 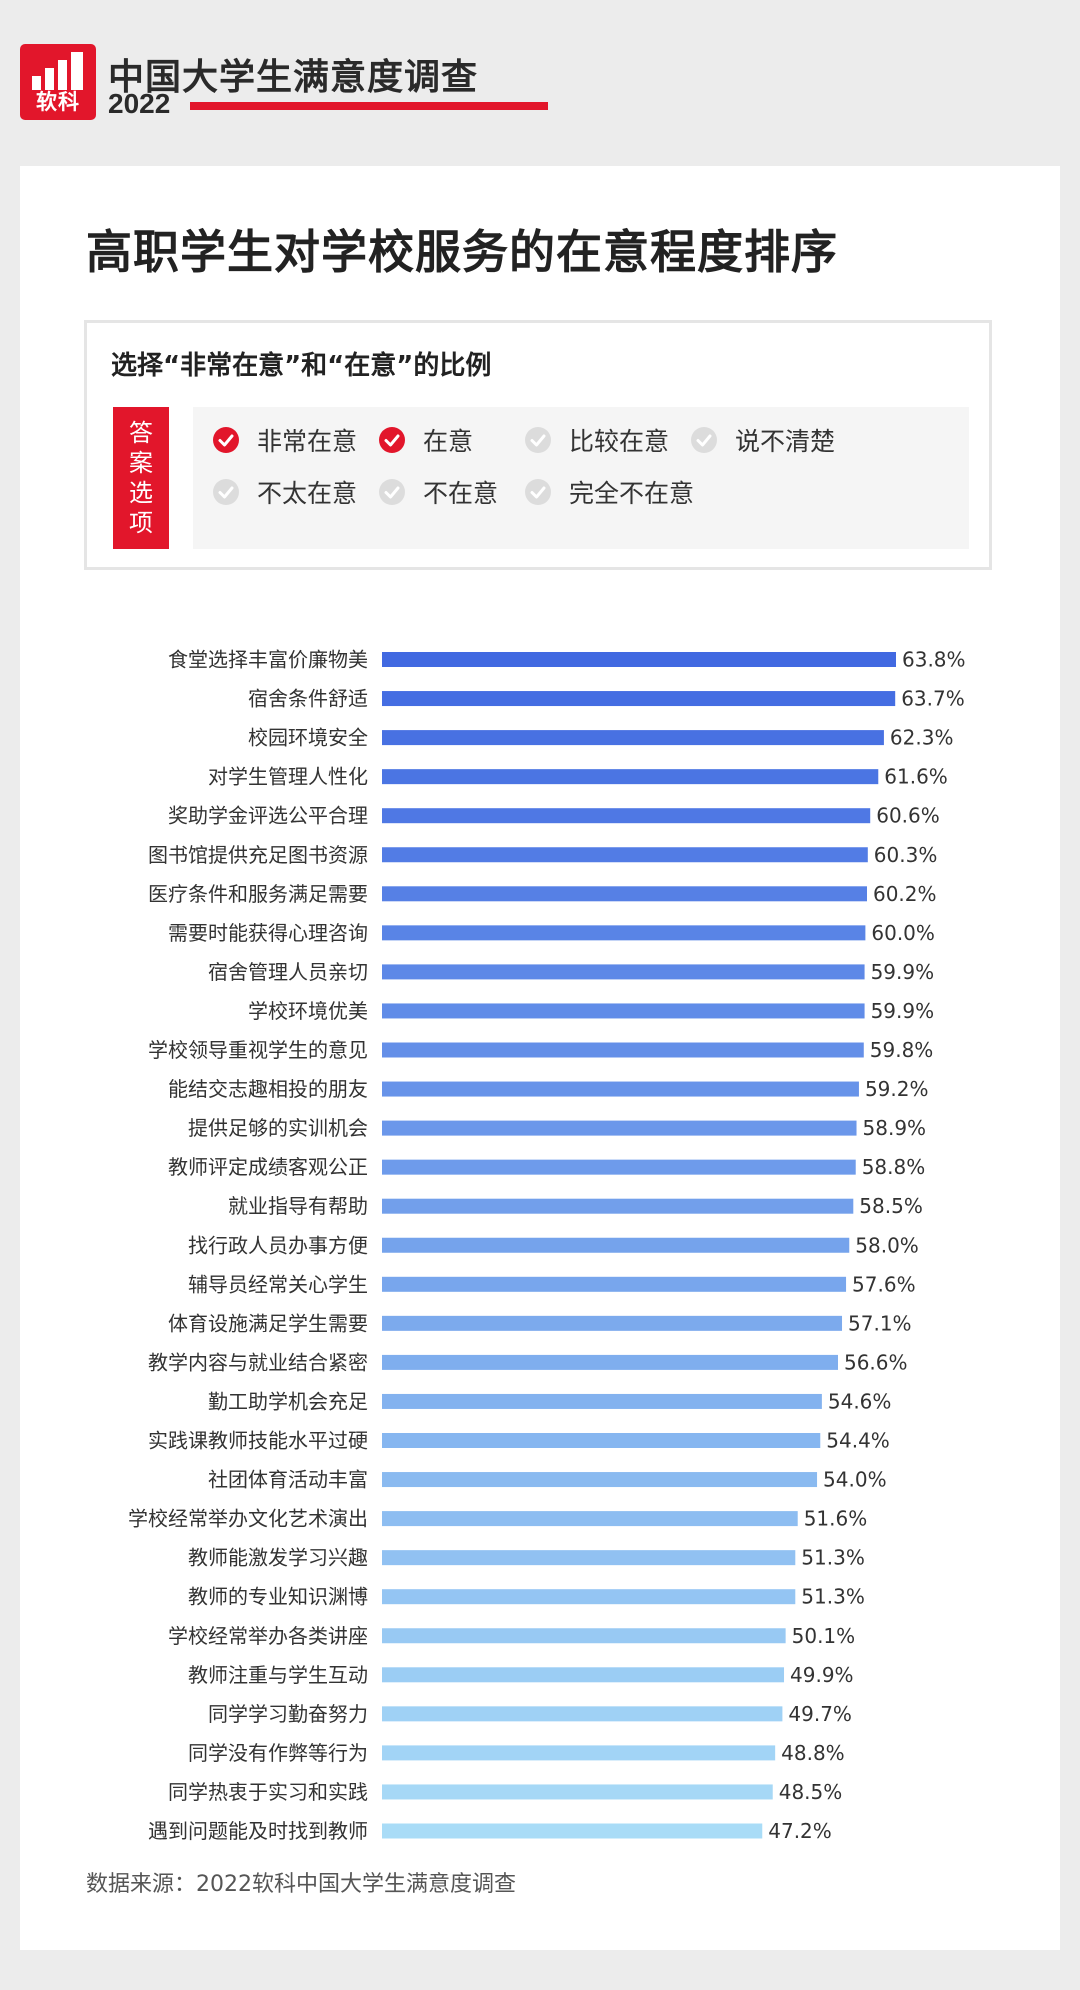 I want to click on category-label: 实践课教师技能水平过硬, so click(x=258, y=1441).